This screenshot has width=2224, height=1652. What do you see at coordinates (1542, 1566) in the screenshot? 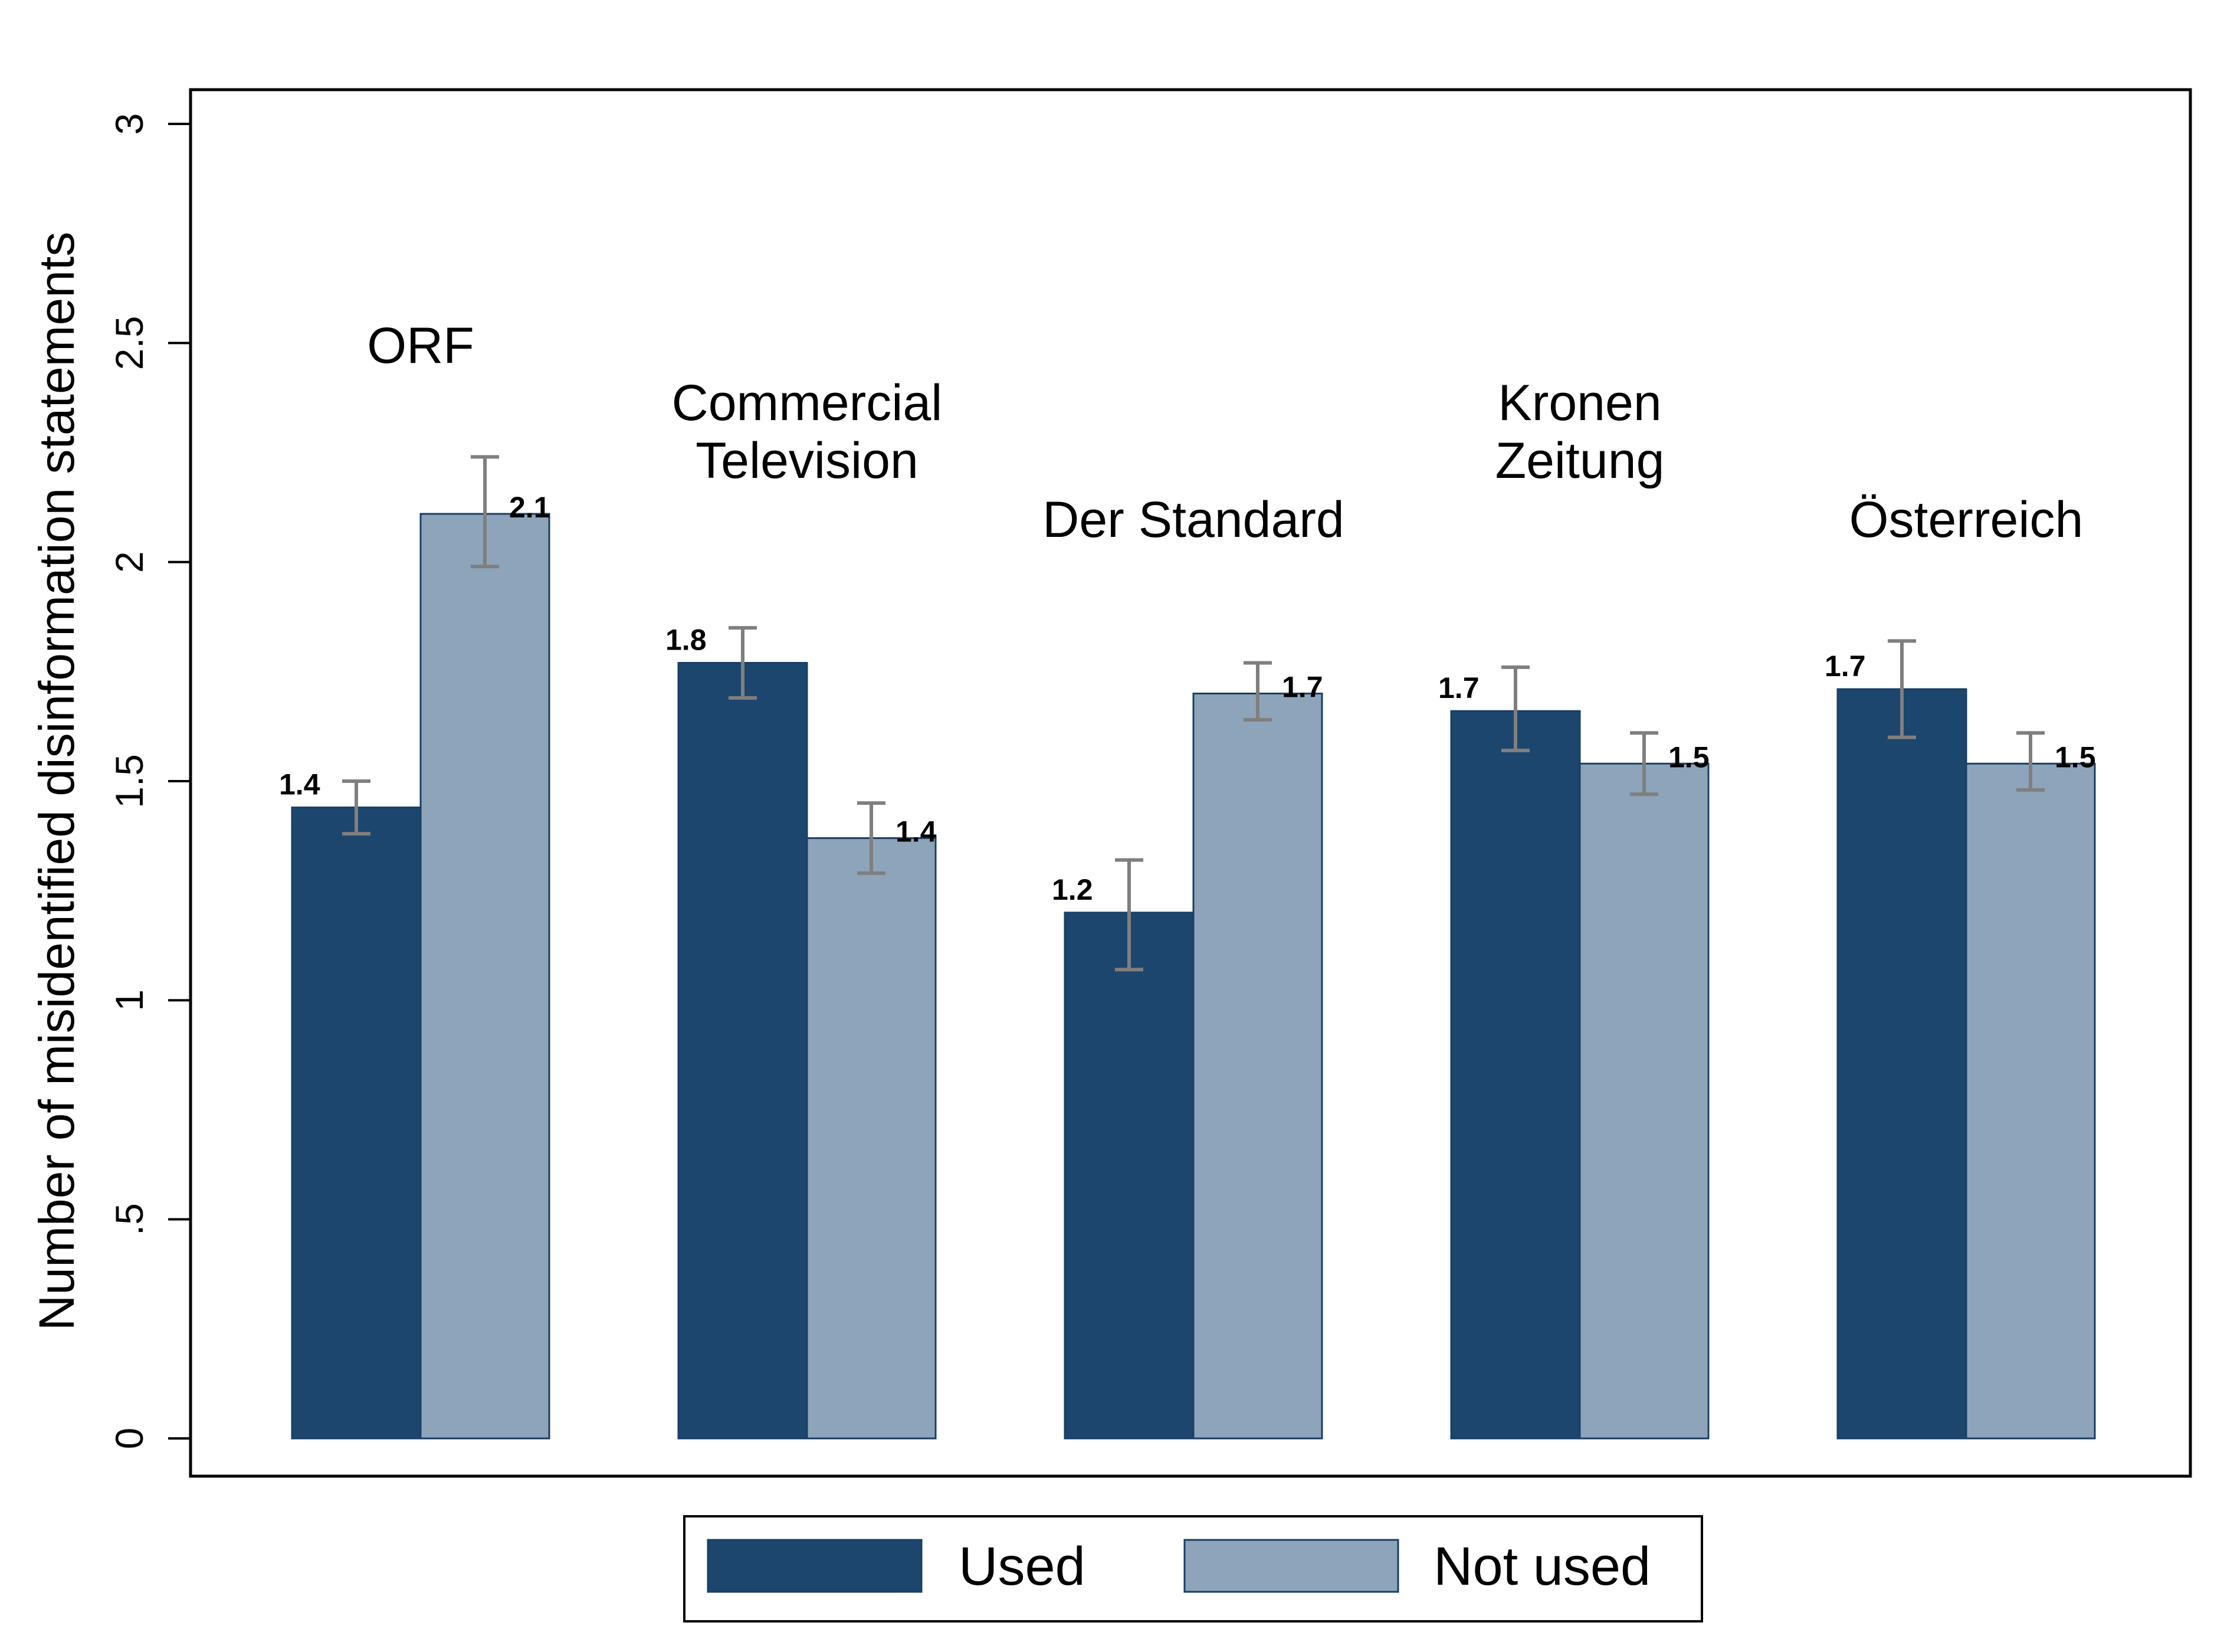
I see `legend-label: Not used` at bounding box center [1542, 1566].